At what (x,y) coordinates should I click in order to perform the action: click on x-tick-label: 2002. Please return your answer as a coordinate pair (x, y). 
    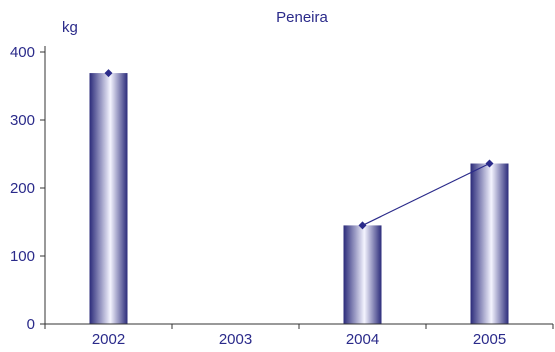
    Looking at the image, I should click on (108, 339).